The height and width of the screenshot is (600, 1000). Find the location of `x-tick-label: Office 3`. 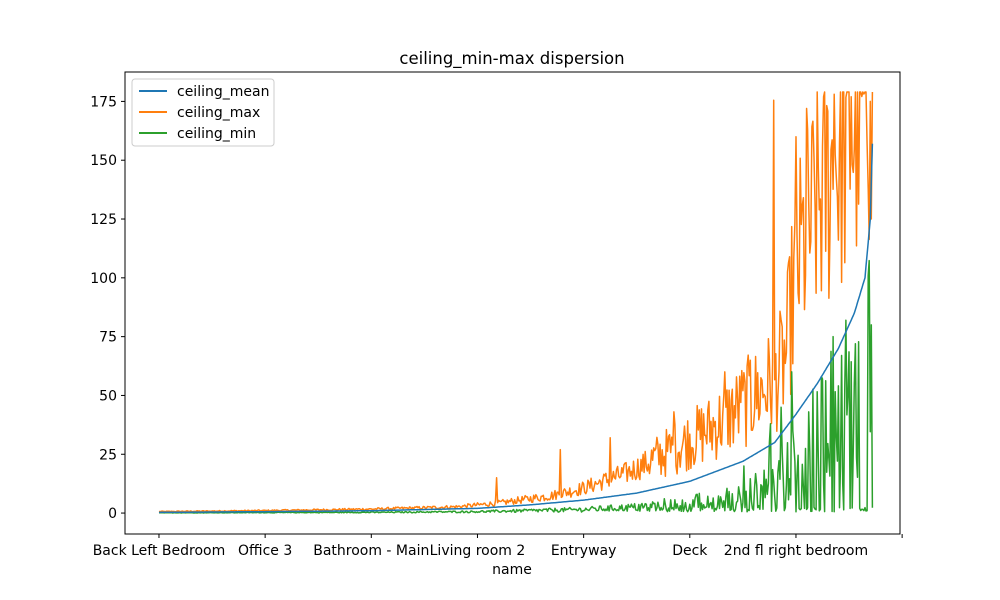

x-tick-label: Office 3 is located at coordinates (265, 551).